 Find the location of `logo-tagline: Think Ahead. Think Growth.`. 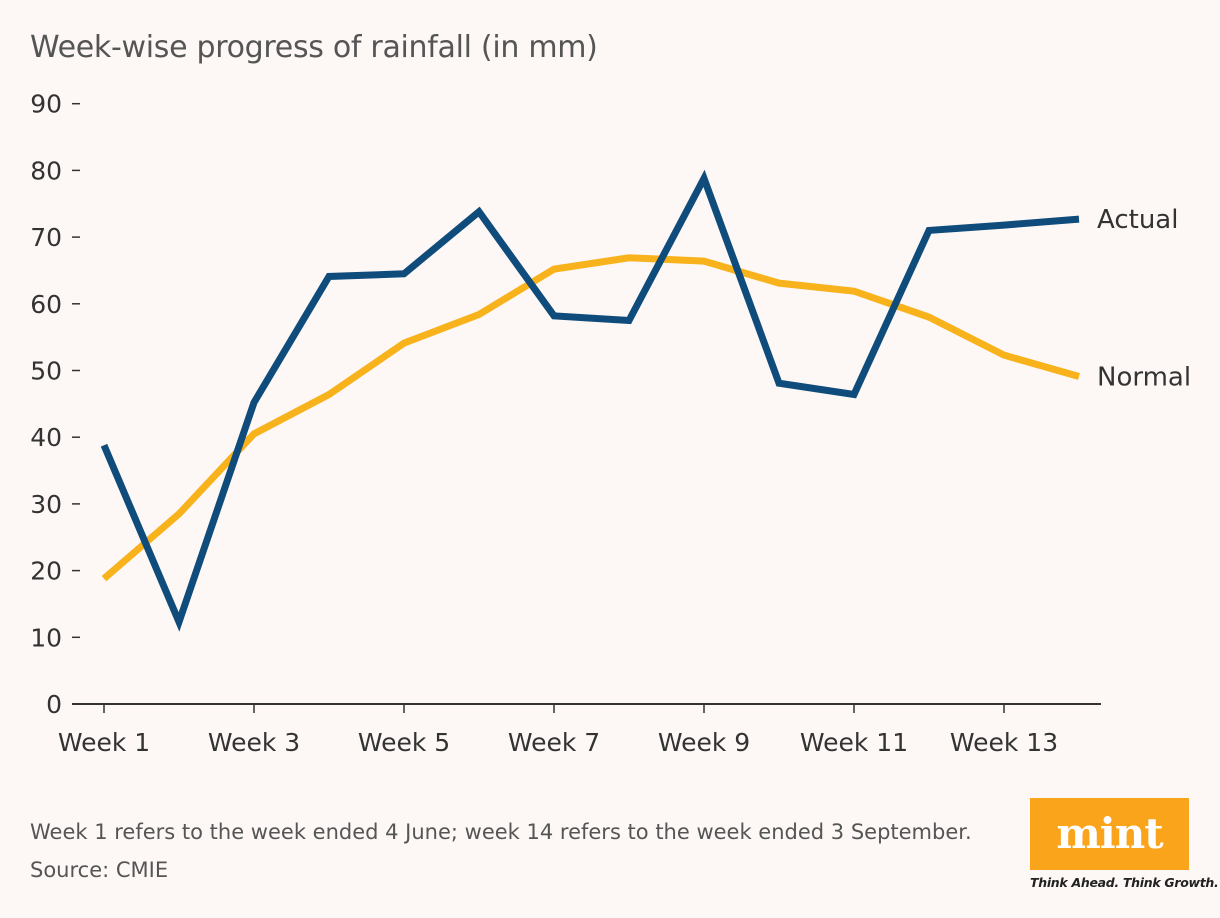

logo-tagline: Think Ahead. Think Growth. is located at coordinates (1124, 882).